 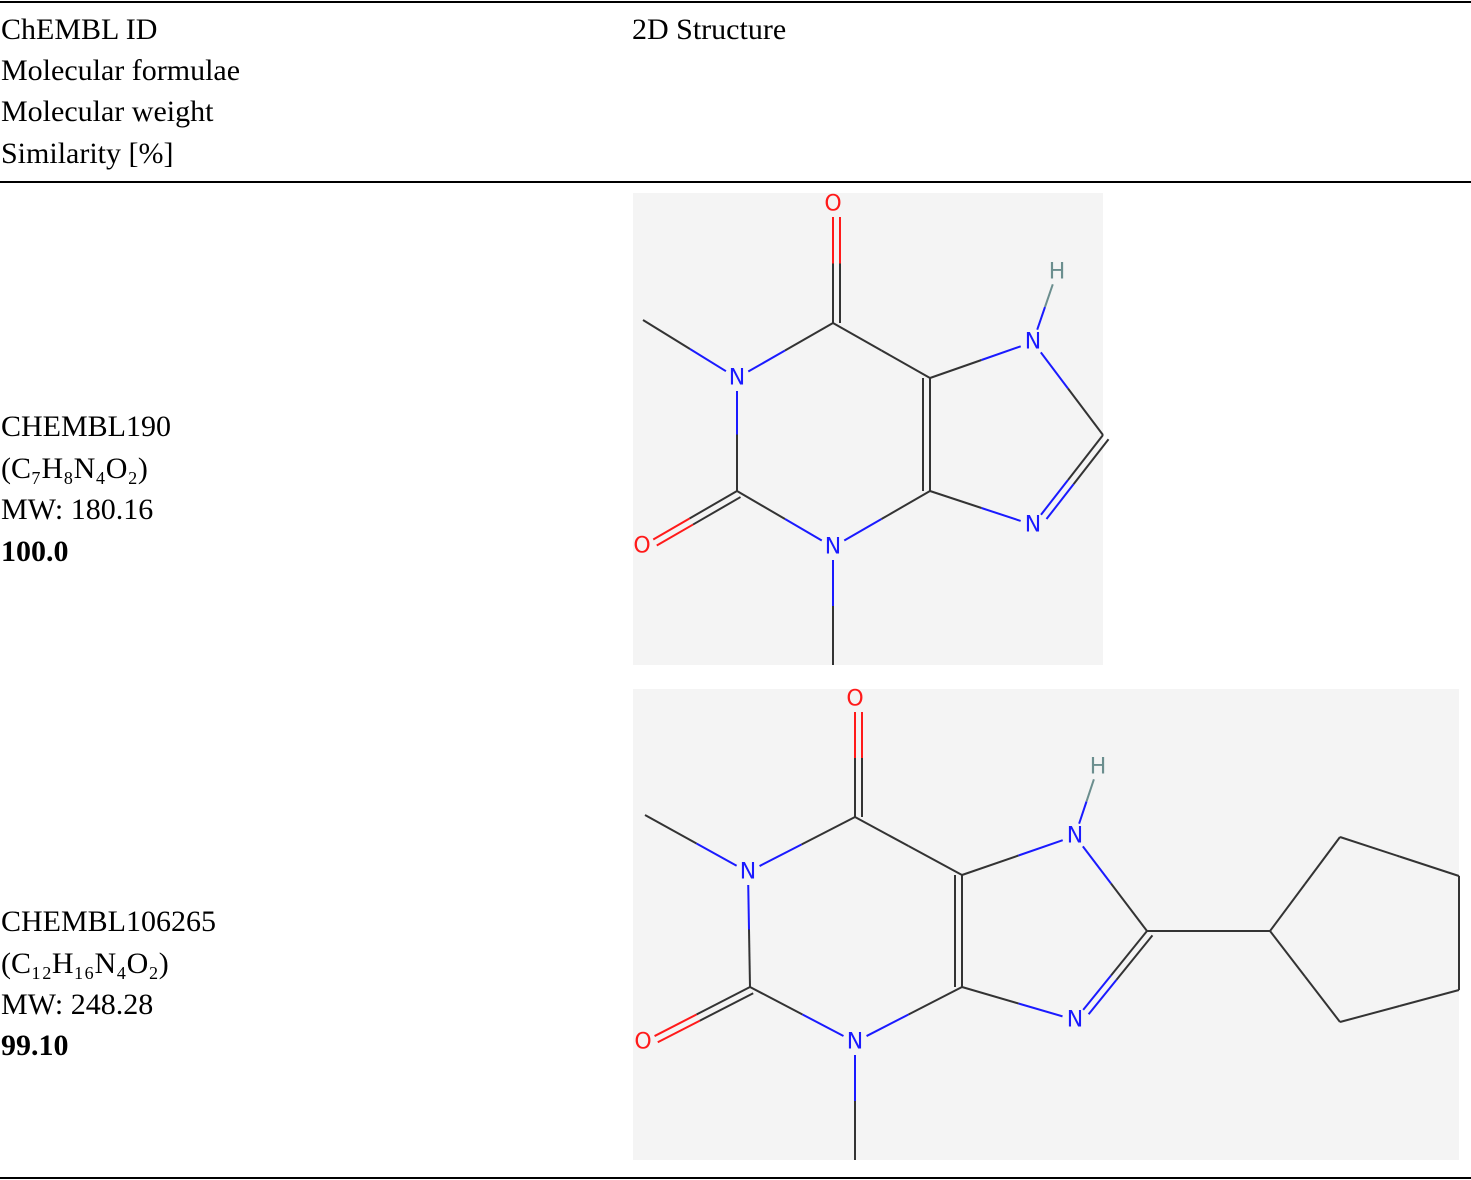 What do you see at coordinates (79, 29) in the screenshot?
I see `header-label: ChEMBL ID` at bounding box center [79, 29].